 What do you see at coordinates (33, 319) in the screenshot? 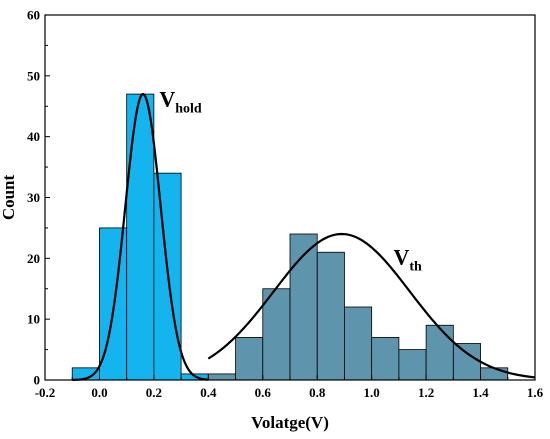
I see `y-tick-label: 10` at bounding box center [33, 319].